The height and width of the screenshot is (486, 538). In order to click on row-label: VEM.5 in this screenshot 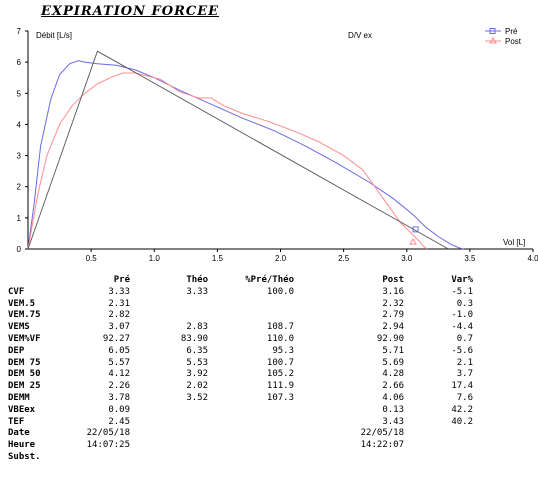, I will do `click(22, 303)`.